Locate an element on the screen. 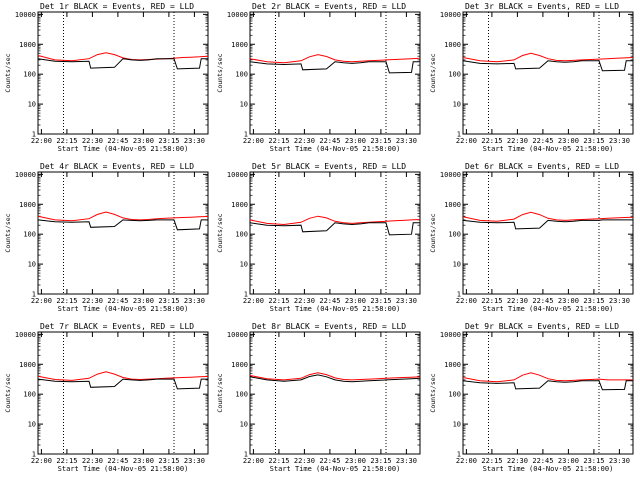 The height and width of the screenshot is (480, 640). chart-title: Det 6r BLACK = Events, RED = LLD is located at coordinates (542, 166).